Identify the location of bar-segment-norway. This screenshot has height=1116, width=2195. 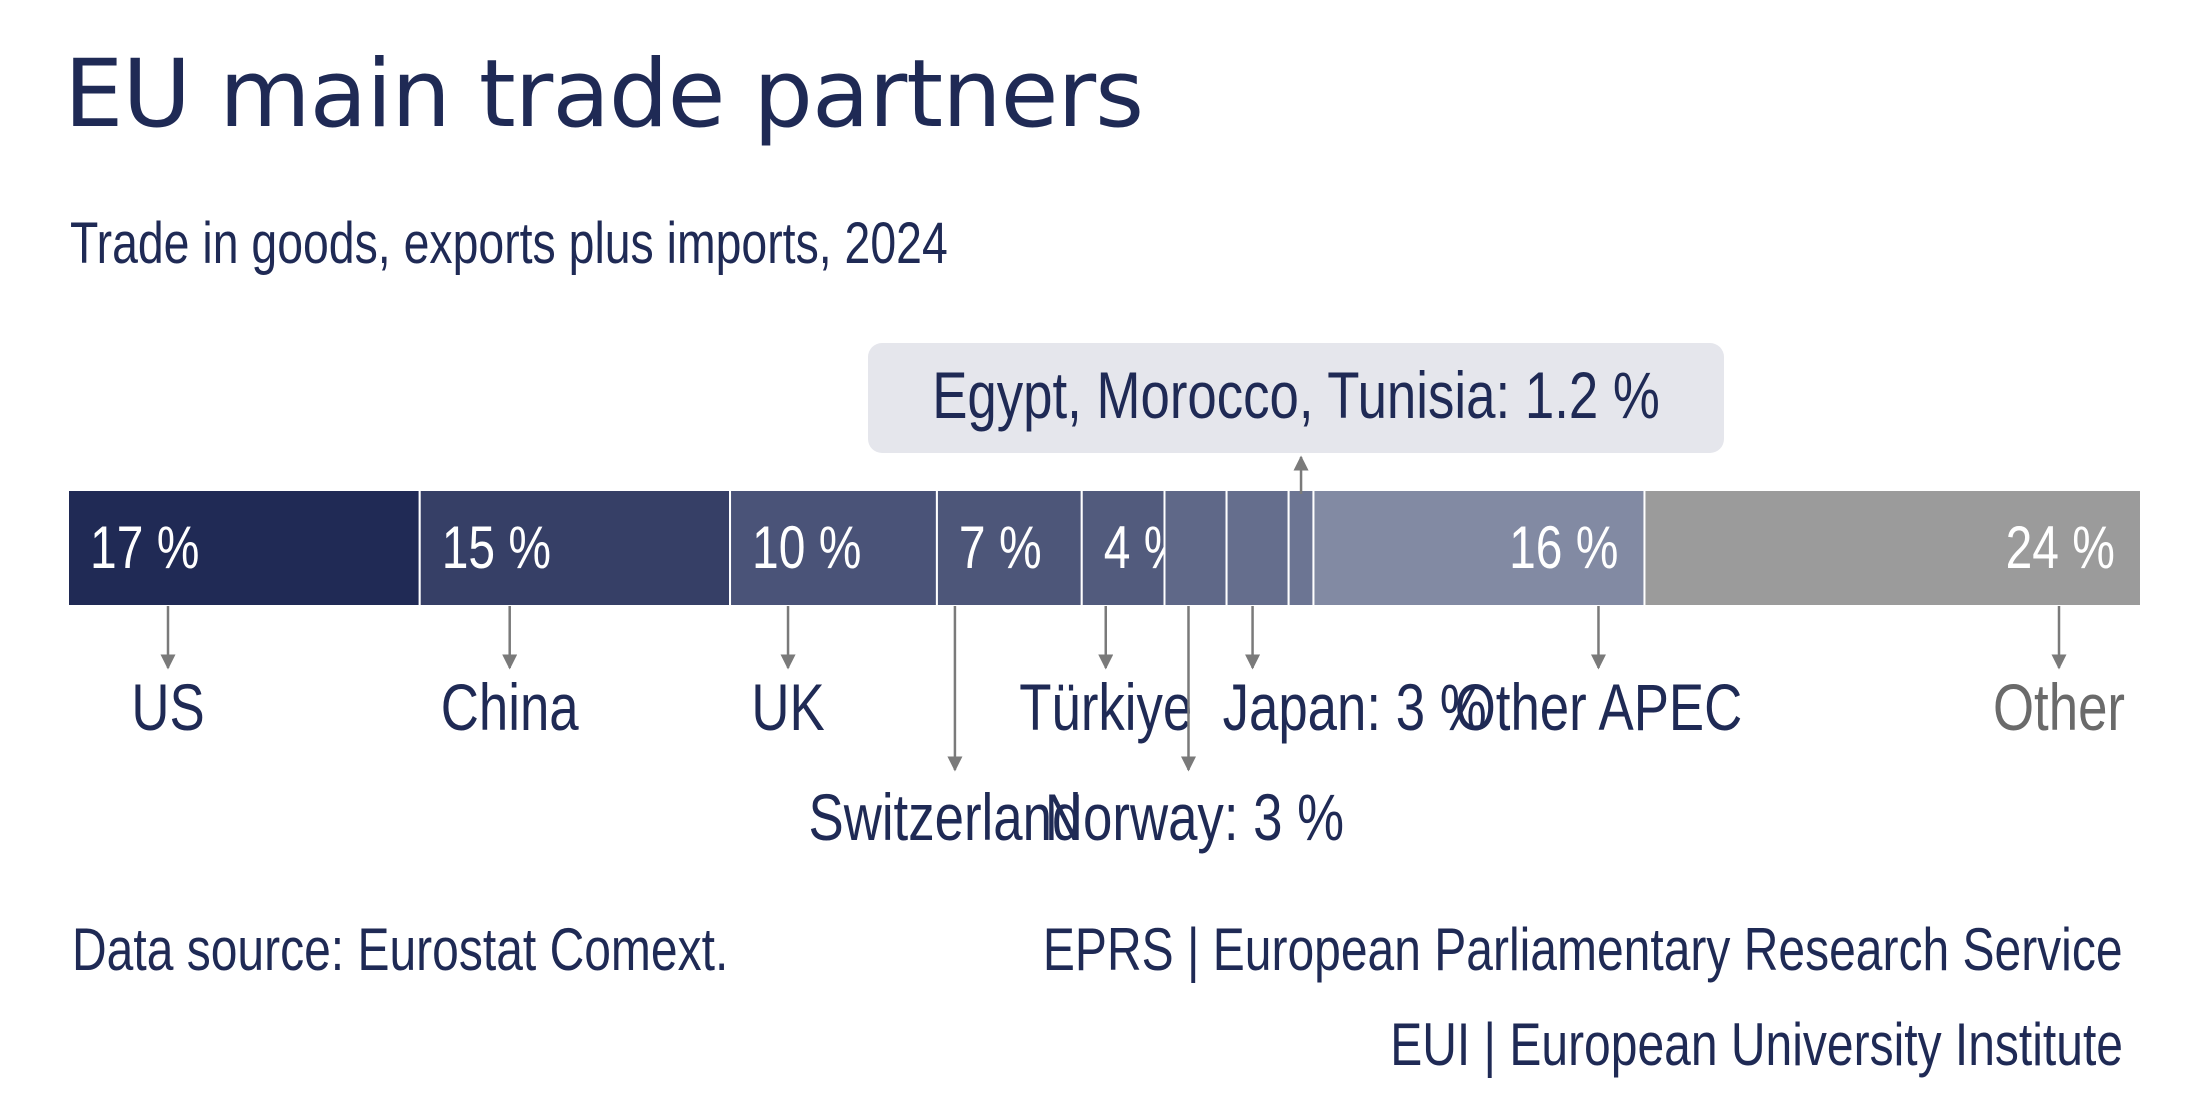
(1195, 548).